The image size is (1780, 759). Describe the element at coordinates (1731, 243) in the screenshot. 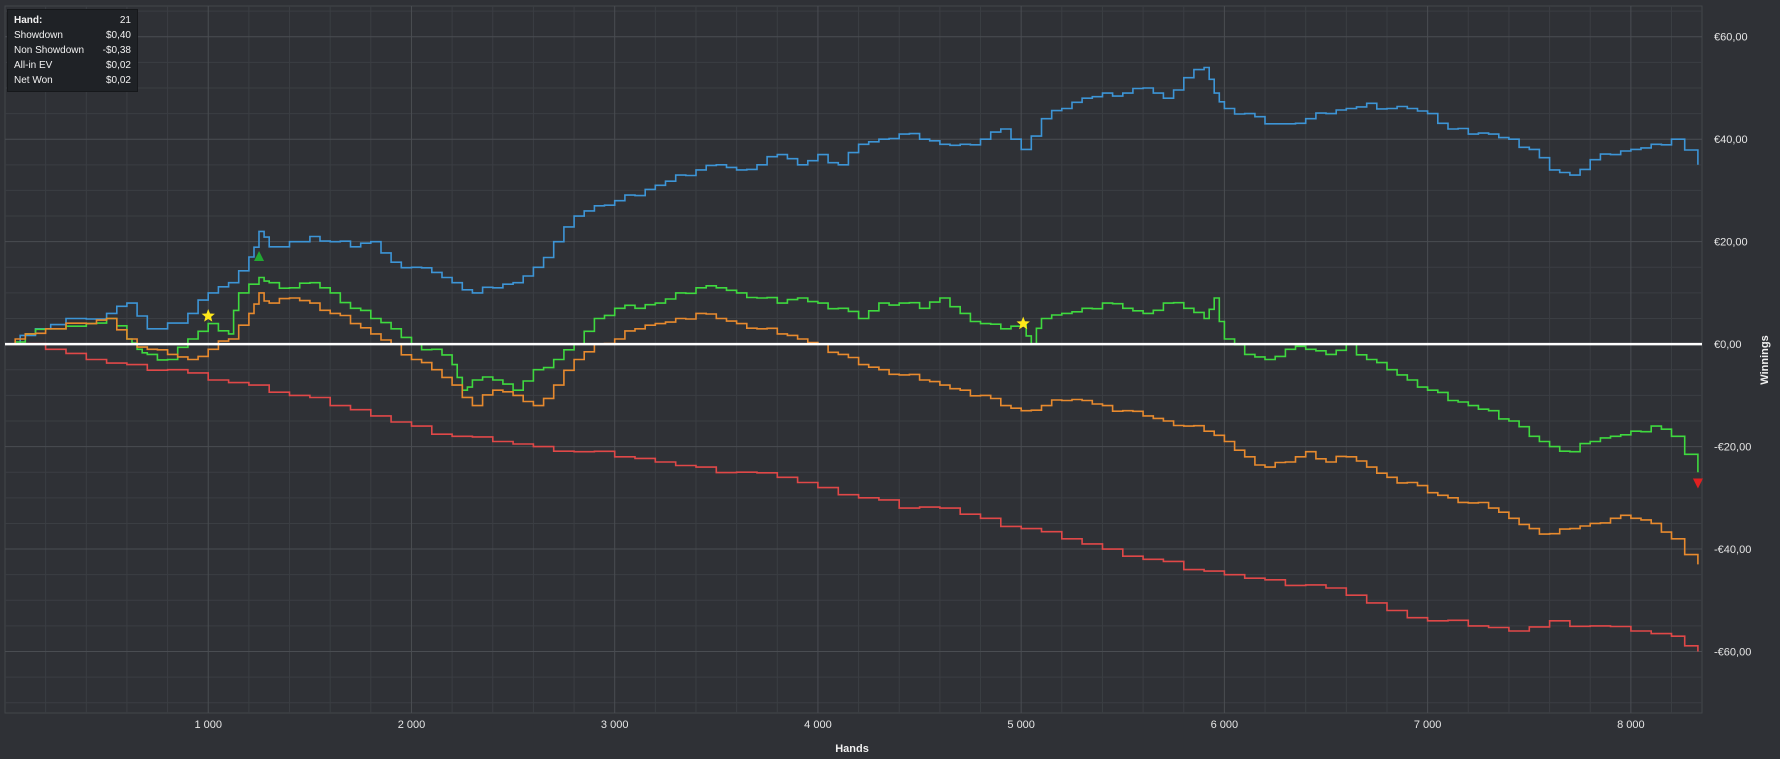

I see `y-tick-label: €20,00` at that location.